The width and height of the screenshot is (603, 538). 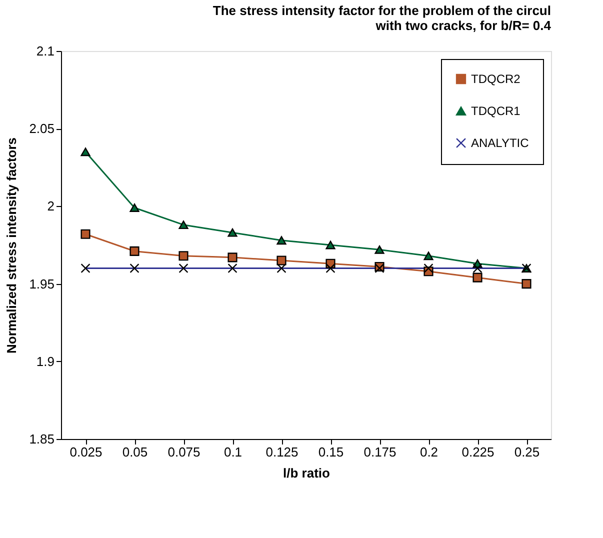 What do you see at coordinates (233, 452) in the screenshot?
I see `x-tick-label: 0.1` at bounding box center [233, 452].